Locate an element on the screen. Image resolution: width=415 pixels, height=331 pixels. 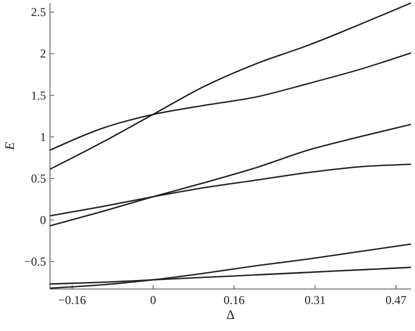
x-tick-label: 0.47 is located at coordinates (396, 300).